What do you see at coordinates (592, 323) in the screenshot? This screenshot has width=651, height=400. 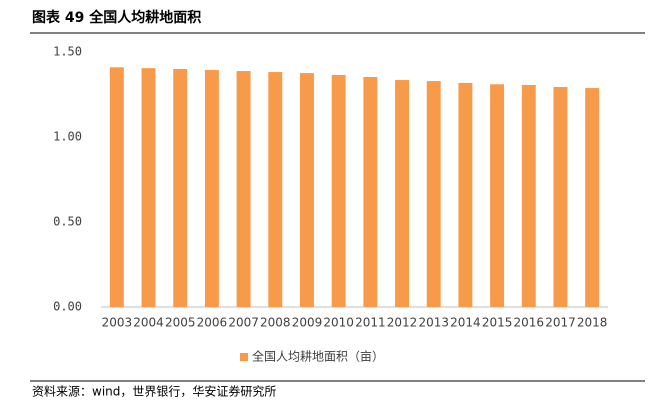 I see `x-tick-label: 2018` at bounding box center [592, 323].